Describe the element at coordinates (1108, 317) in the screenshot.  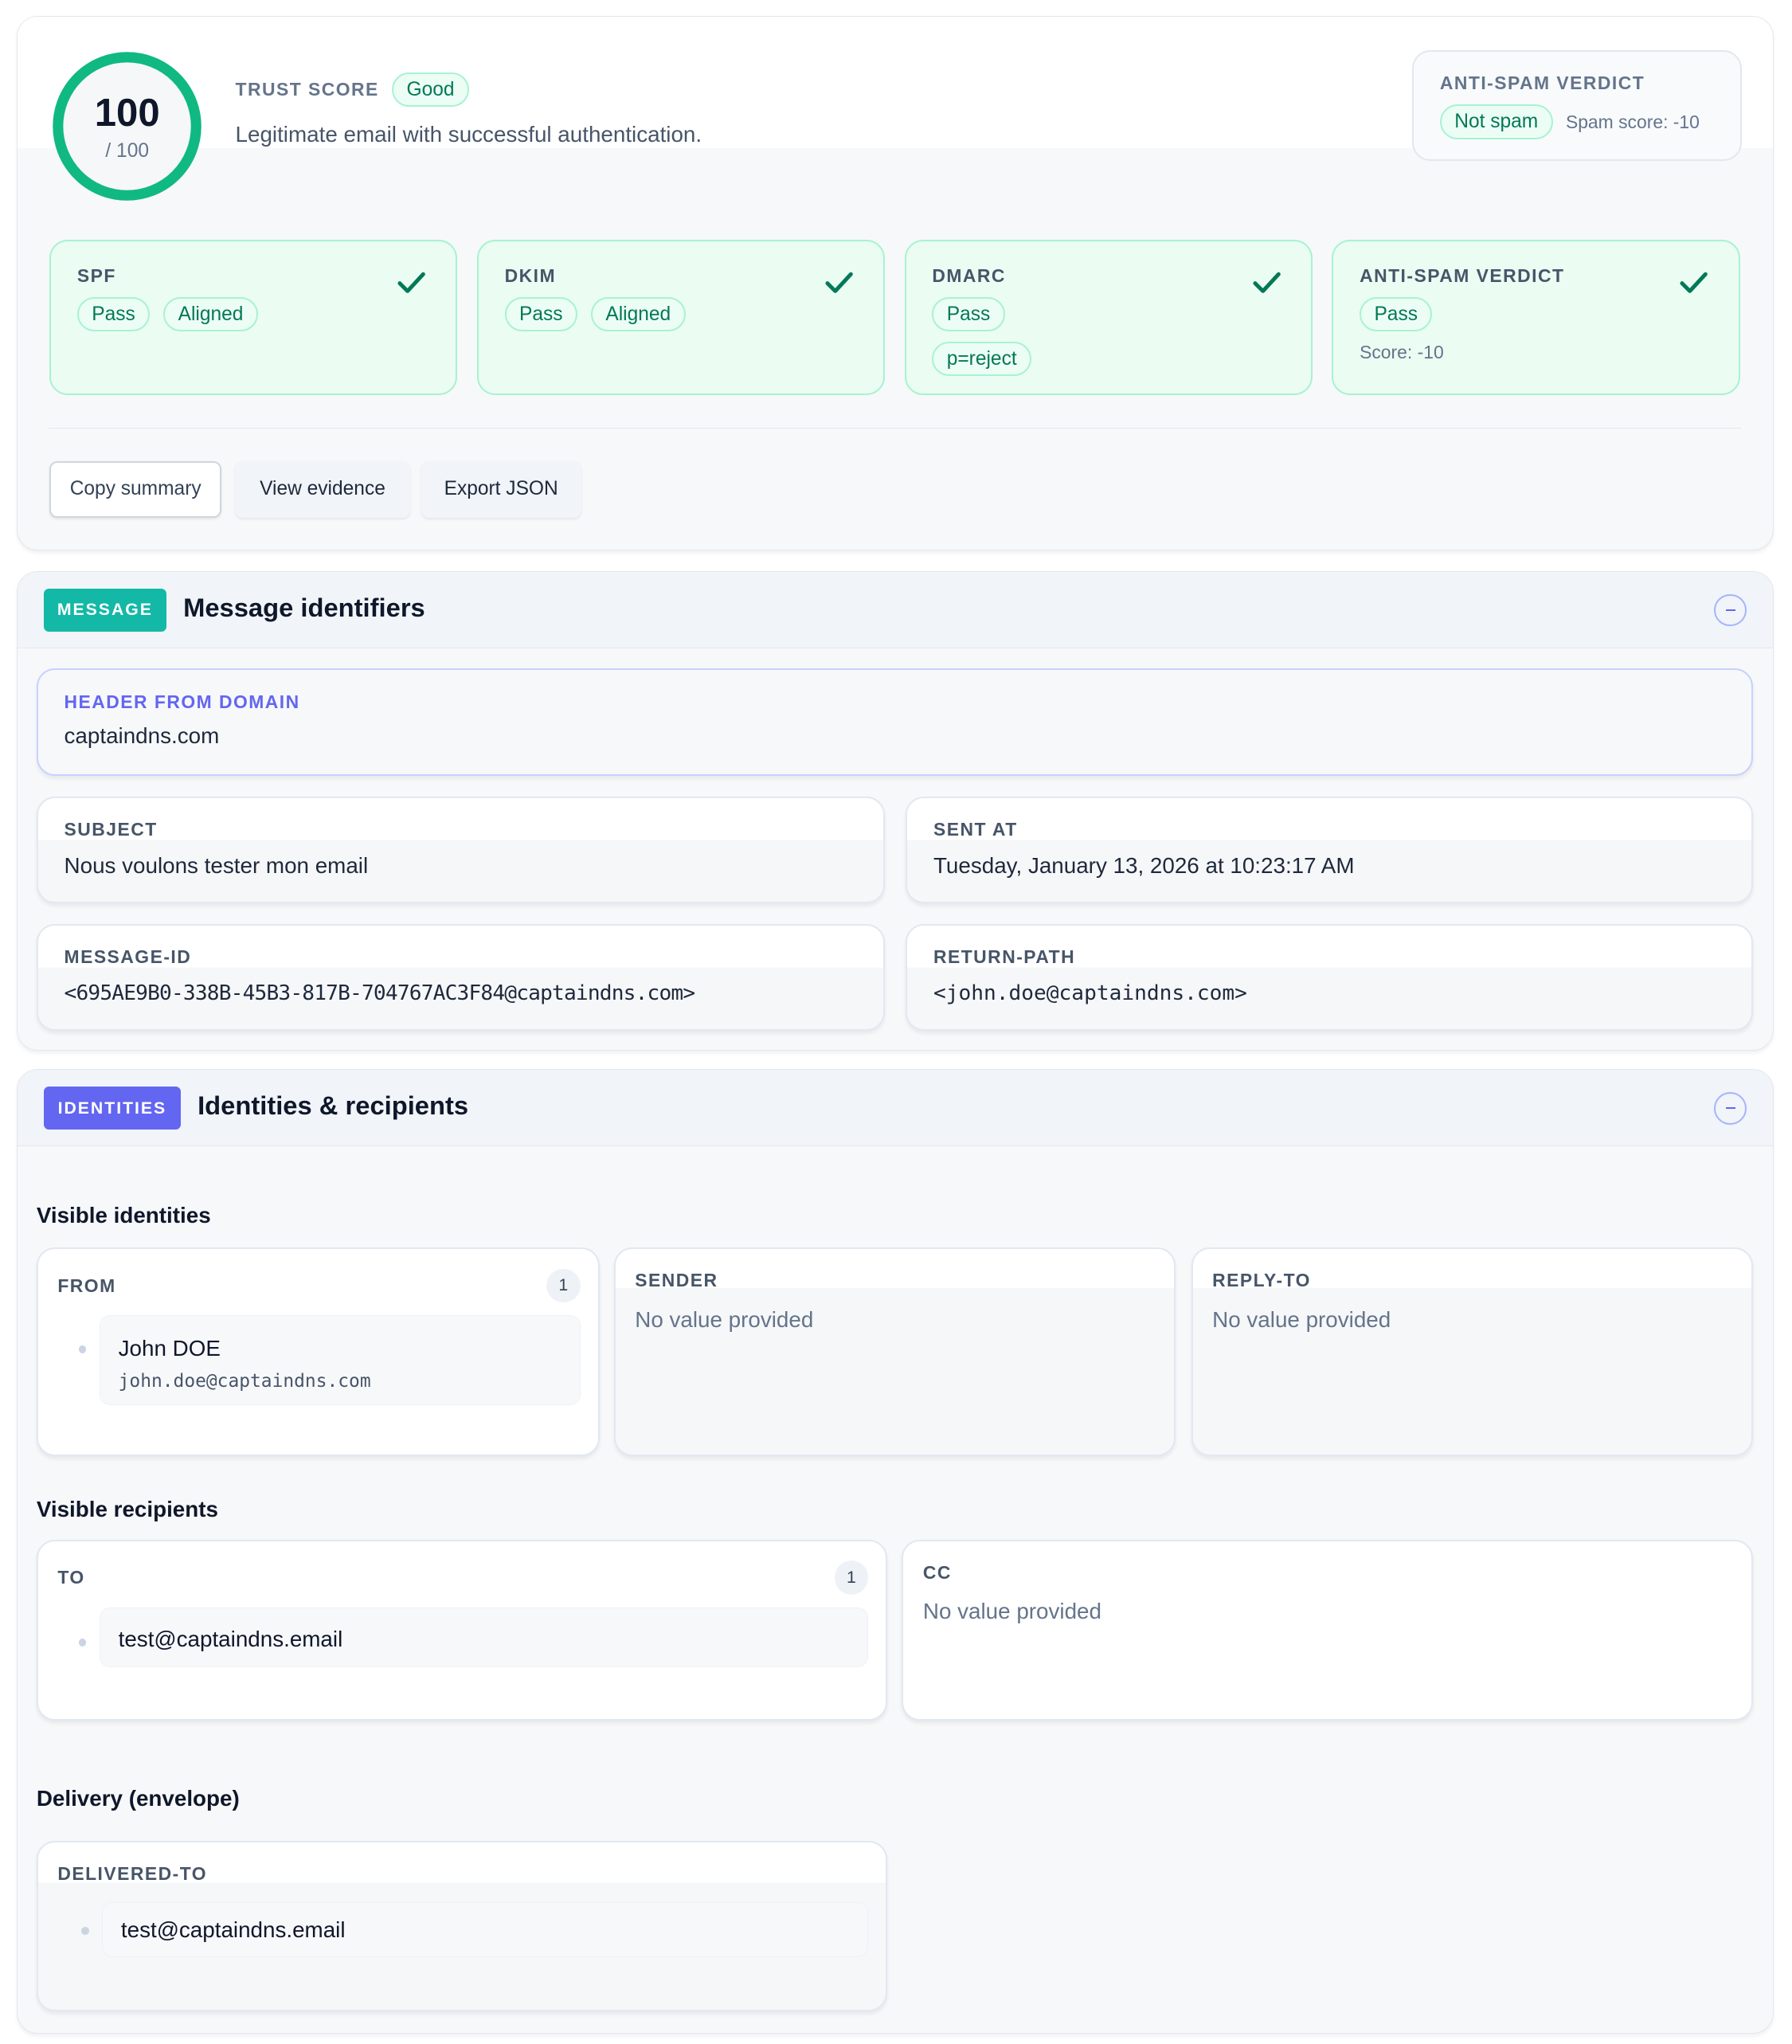
I see `dmarc-card: DMARC Pass p=reject` at that location.